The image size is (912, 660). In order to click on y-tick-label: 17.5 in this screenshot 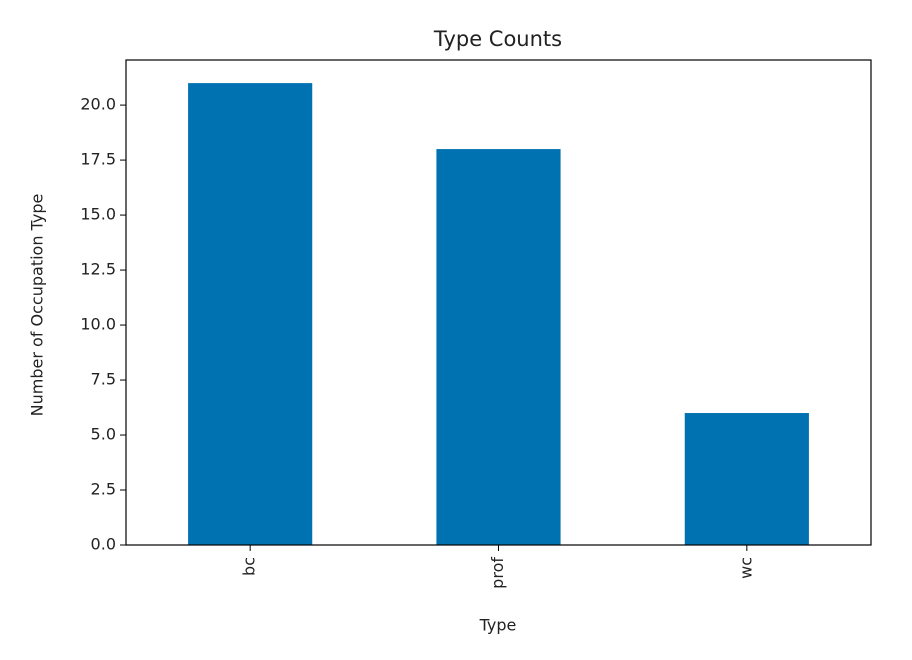, I will do `click(98, 159)`.